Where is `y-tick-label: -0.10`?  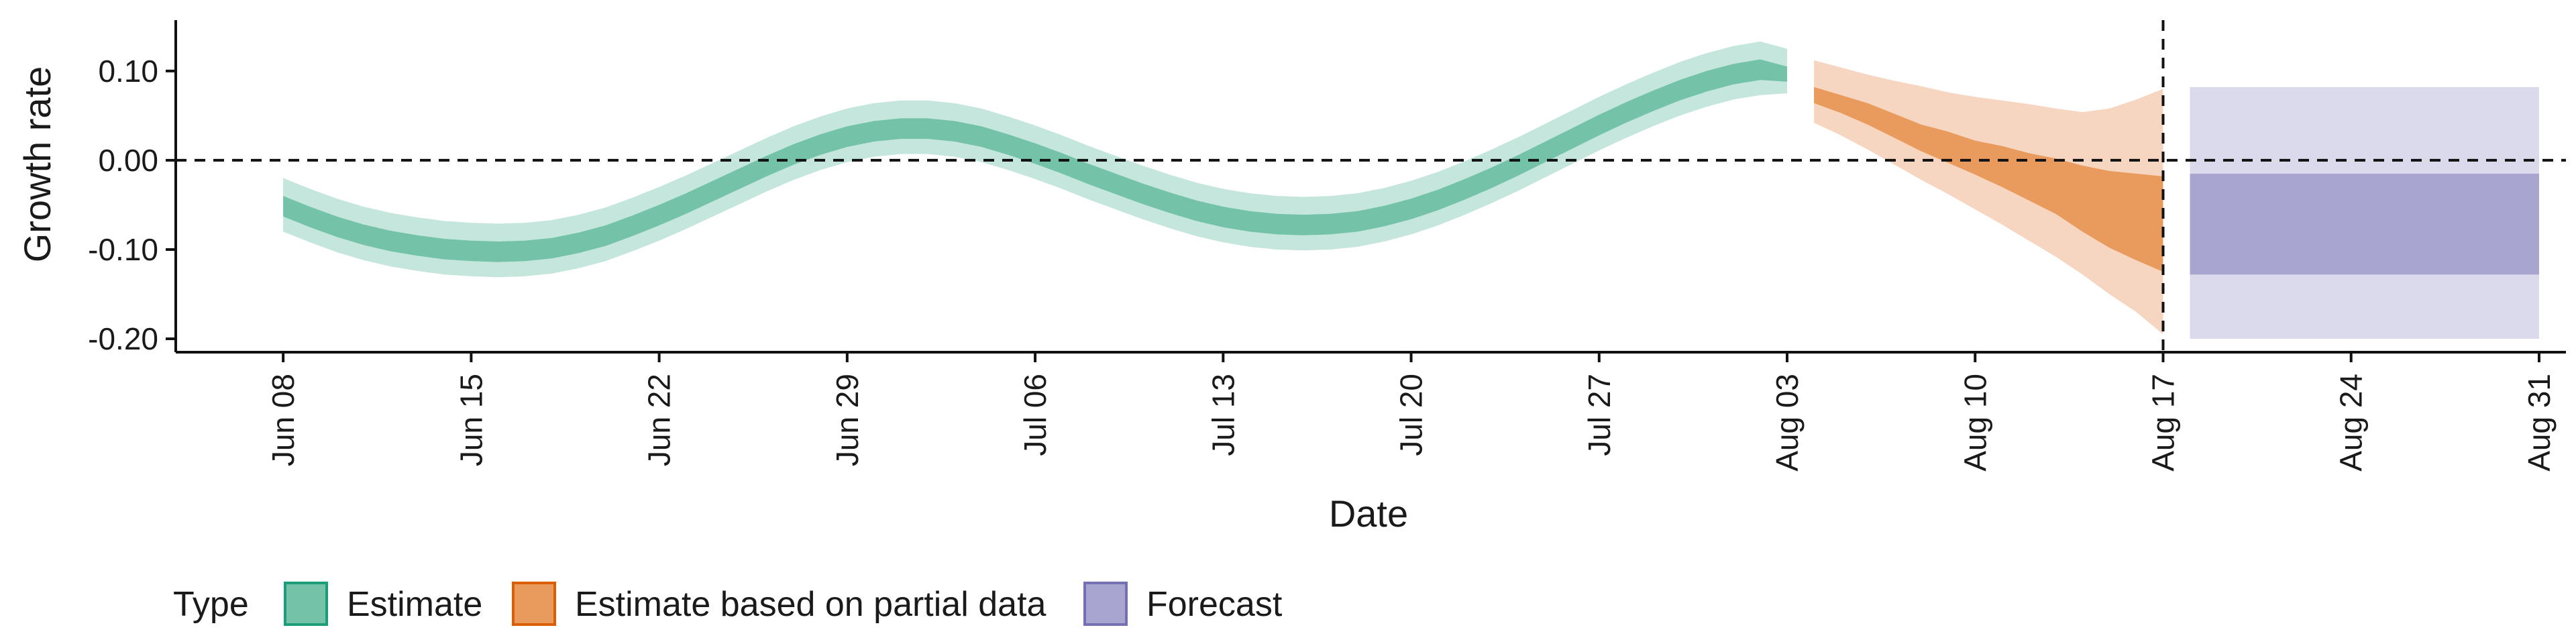 y-tick-label: -0.10 is located at coordinates (123, 249).